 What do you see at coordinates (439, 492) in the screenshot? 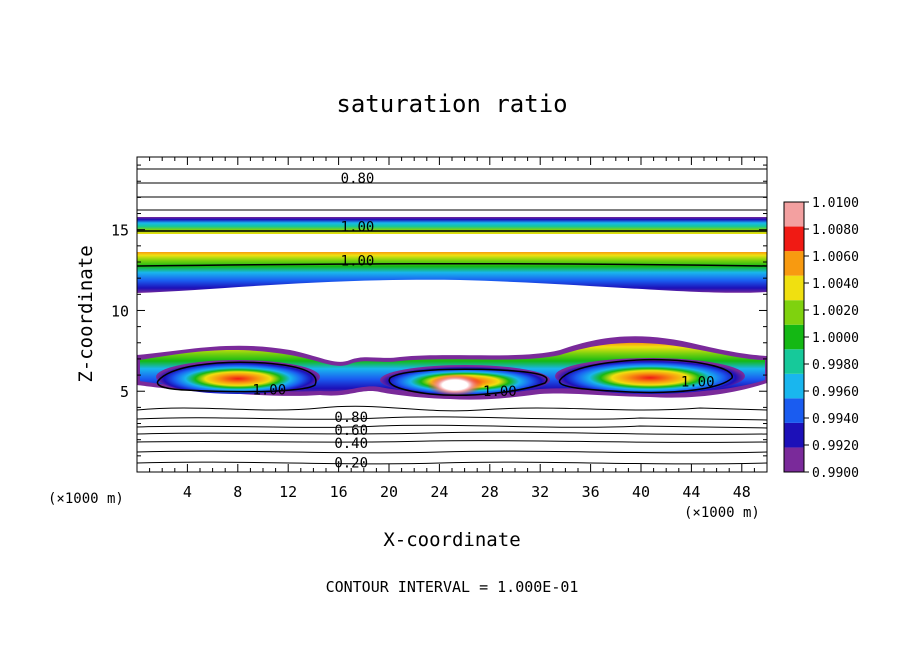
I see `x-tick-label: 24` at bounding box center [439, 492].